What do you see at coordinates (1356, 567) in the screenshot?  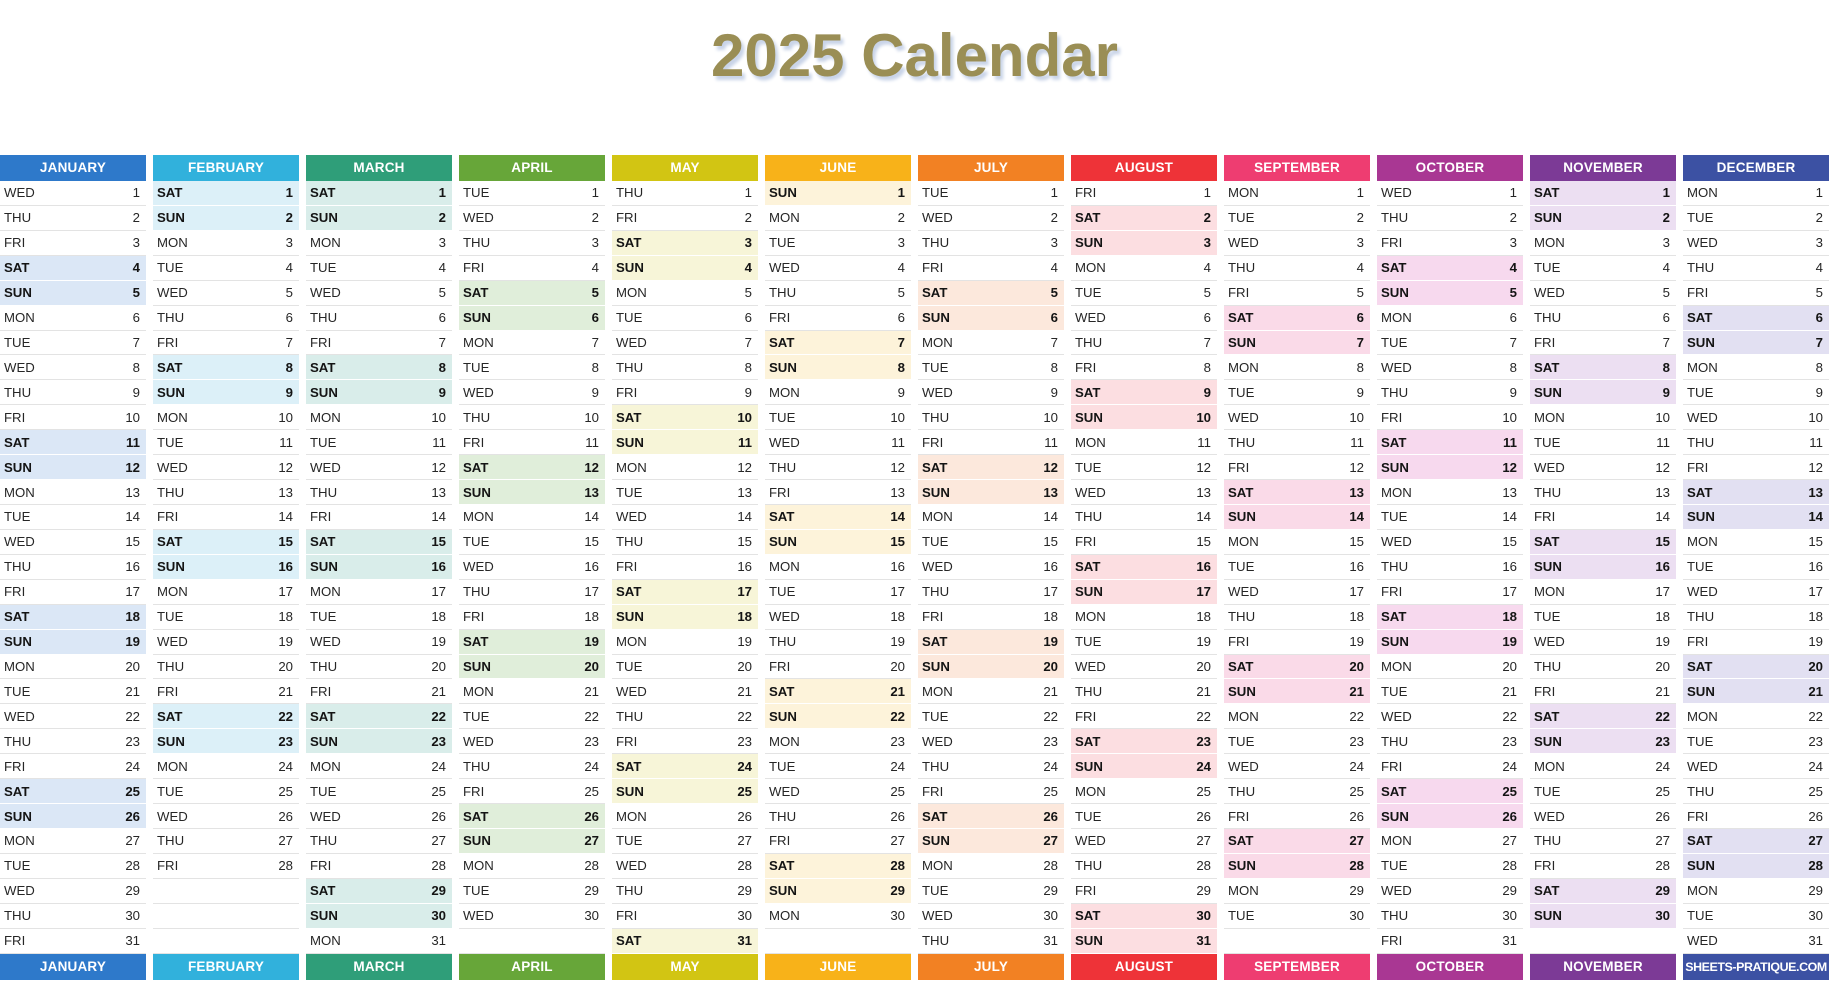 I see `day-number: 16` at bounding box center [1356, 567].